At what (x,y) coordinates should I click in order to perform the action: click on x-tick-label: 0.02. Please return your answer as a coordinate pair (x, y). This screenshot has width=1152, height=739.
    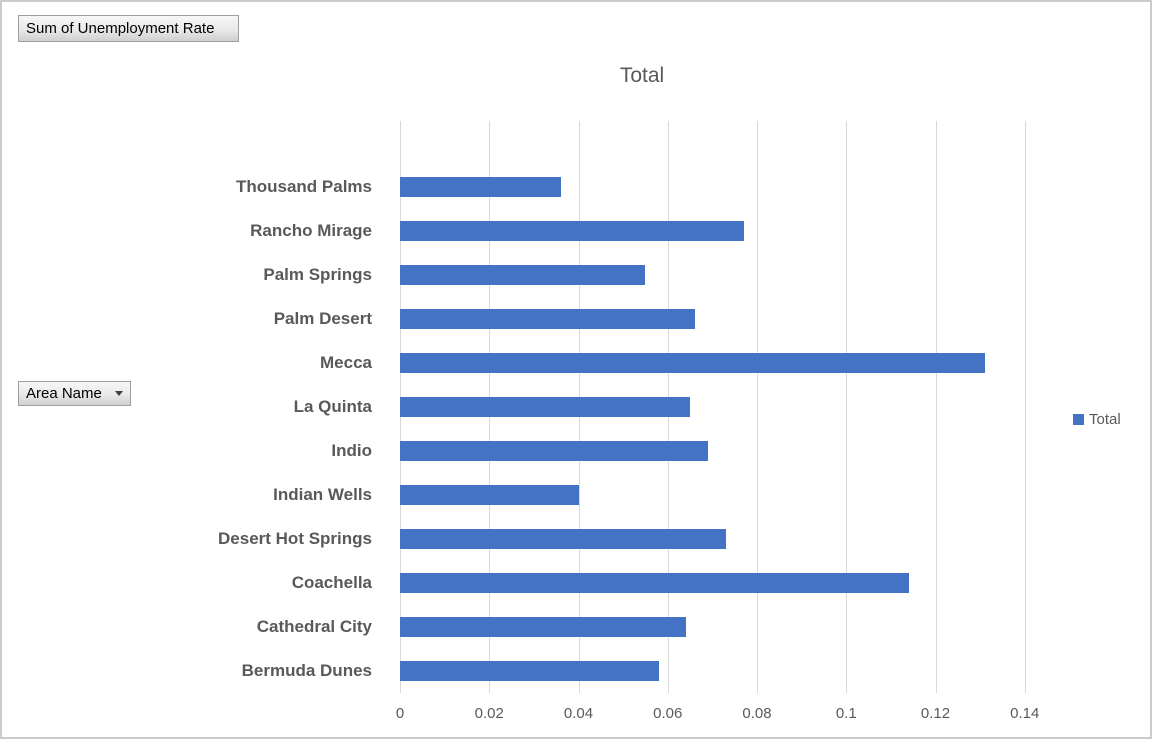
    Looking at the image, I should click on (489, 713).